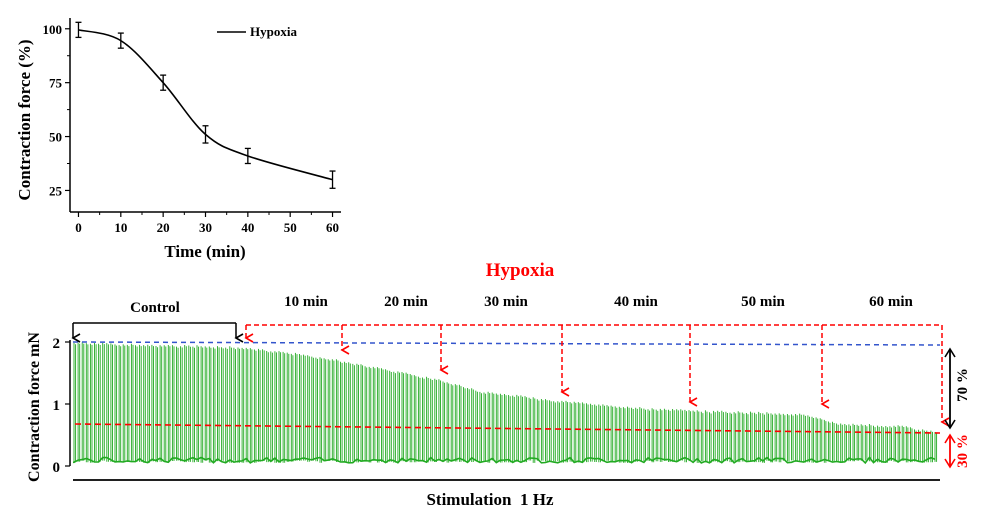 The height and width of the screenshot is (524, 982). What do you see at coordinates (34, 407) in the screenshot?
I see `chart2-y-axis-label: Contraction force mN` at bounding box center [34, 407].